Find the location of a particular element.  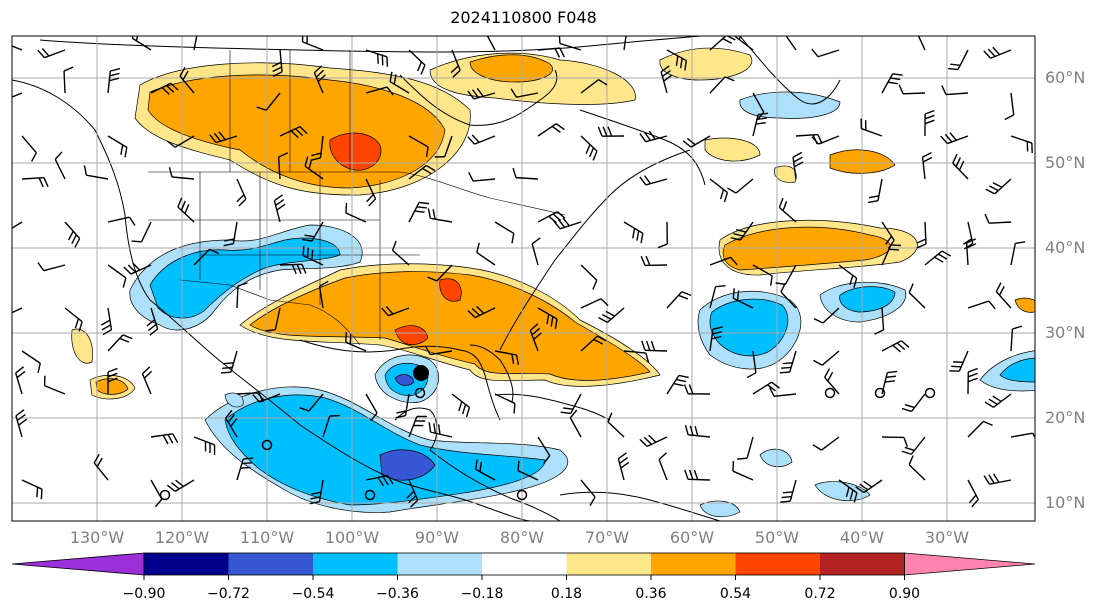

calm-marker is located at coordinates (165, 495).